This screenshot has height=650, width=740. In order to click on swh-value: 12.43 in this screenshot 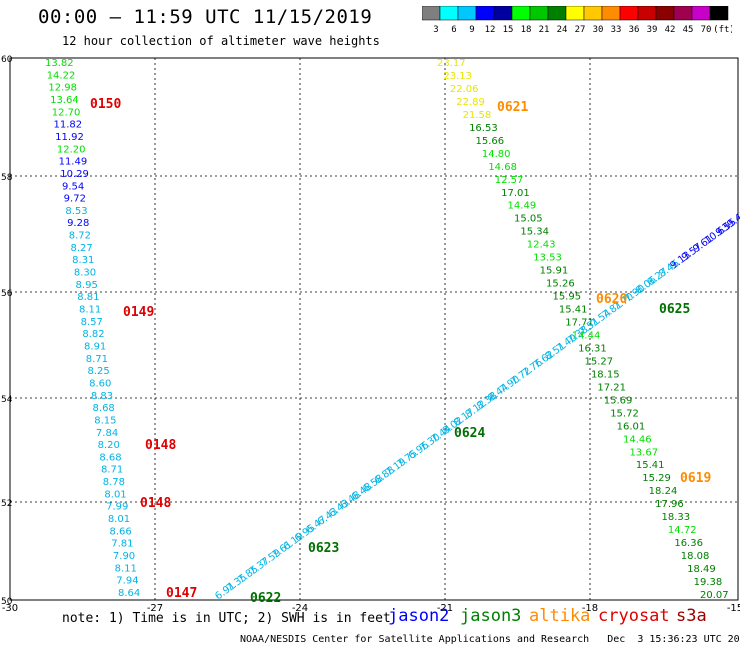, I will do `click(541, 245)`.